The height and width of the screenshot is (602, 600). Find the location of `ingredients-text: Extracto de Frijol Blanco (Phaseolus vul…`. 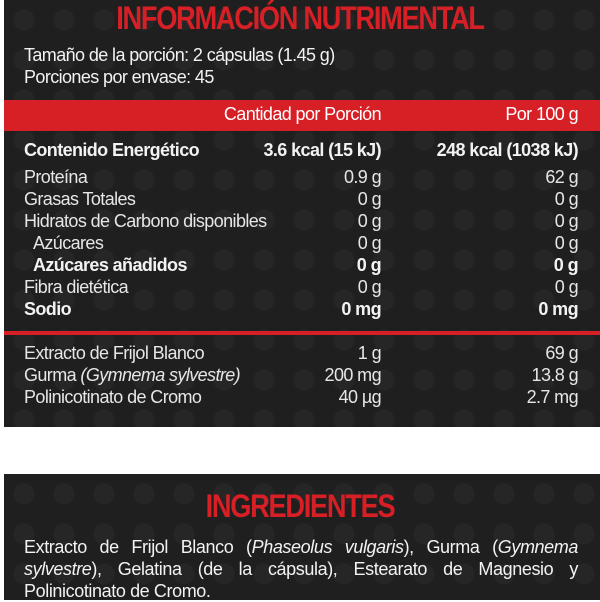

ingredients-text: Extracto de Frijol Blanco (Phaseolus vul… is located at coordinates (301, 569).